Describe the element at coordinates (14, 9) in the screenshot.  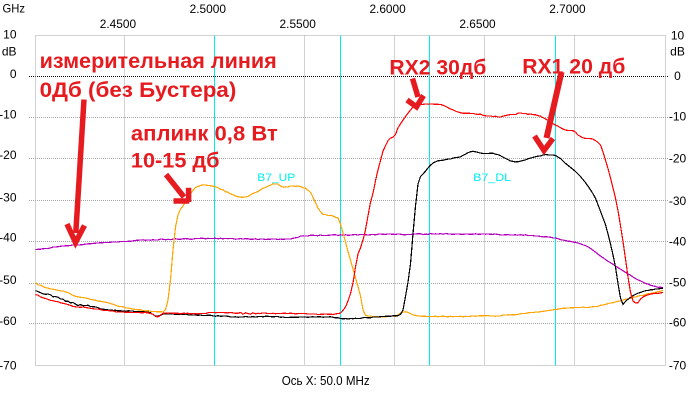
I see `svg-text: GHz` at that location.